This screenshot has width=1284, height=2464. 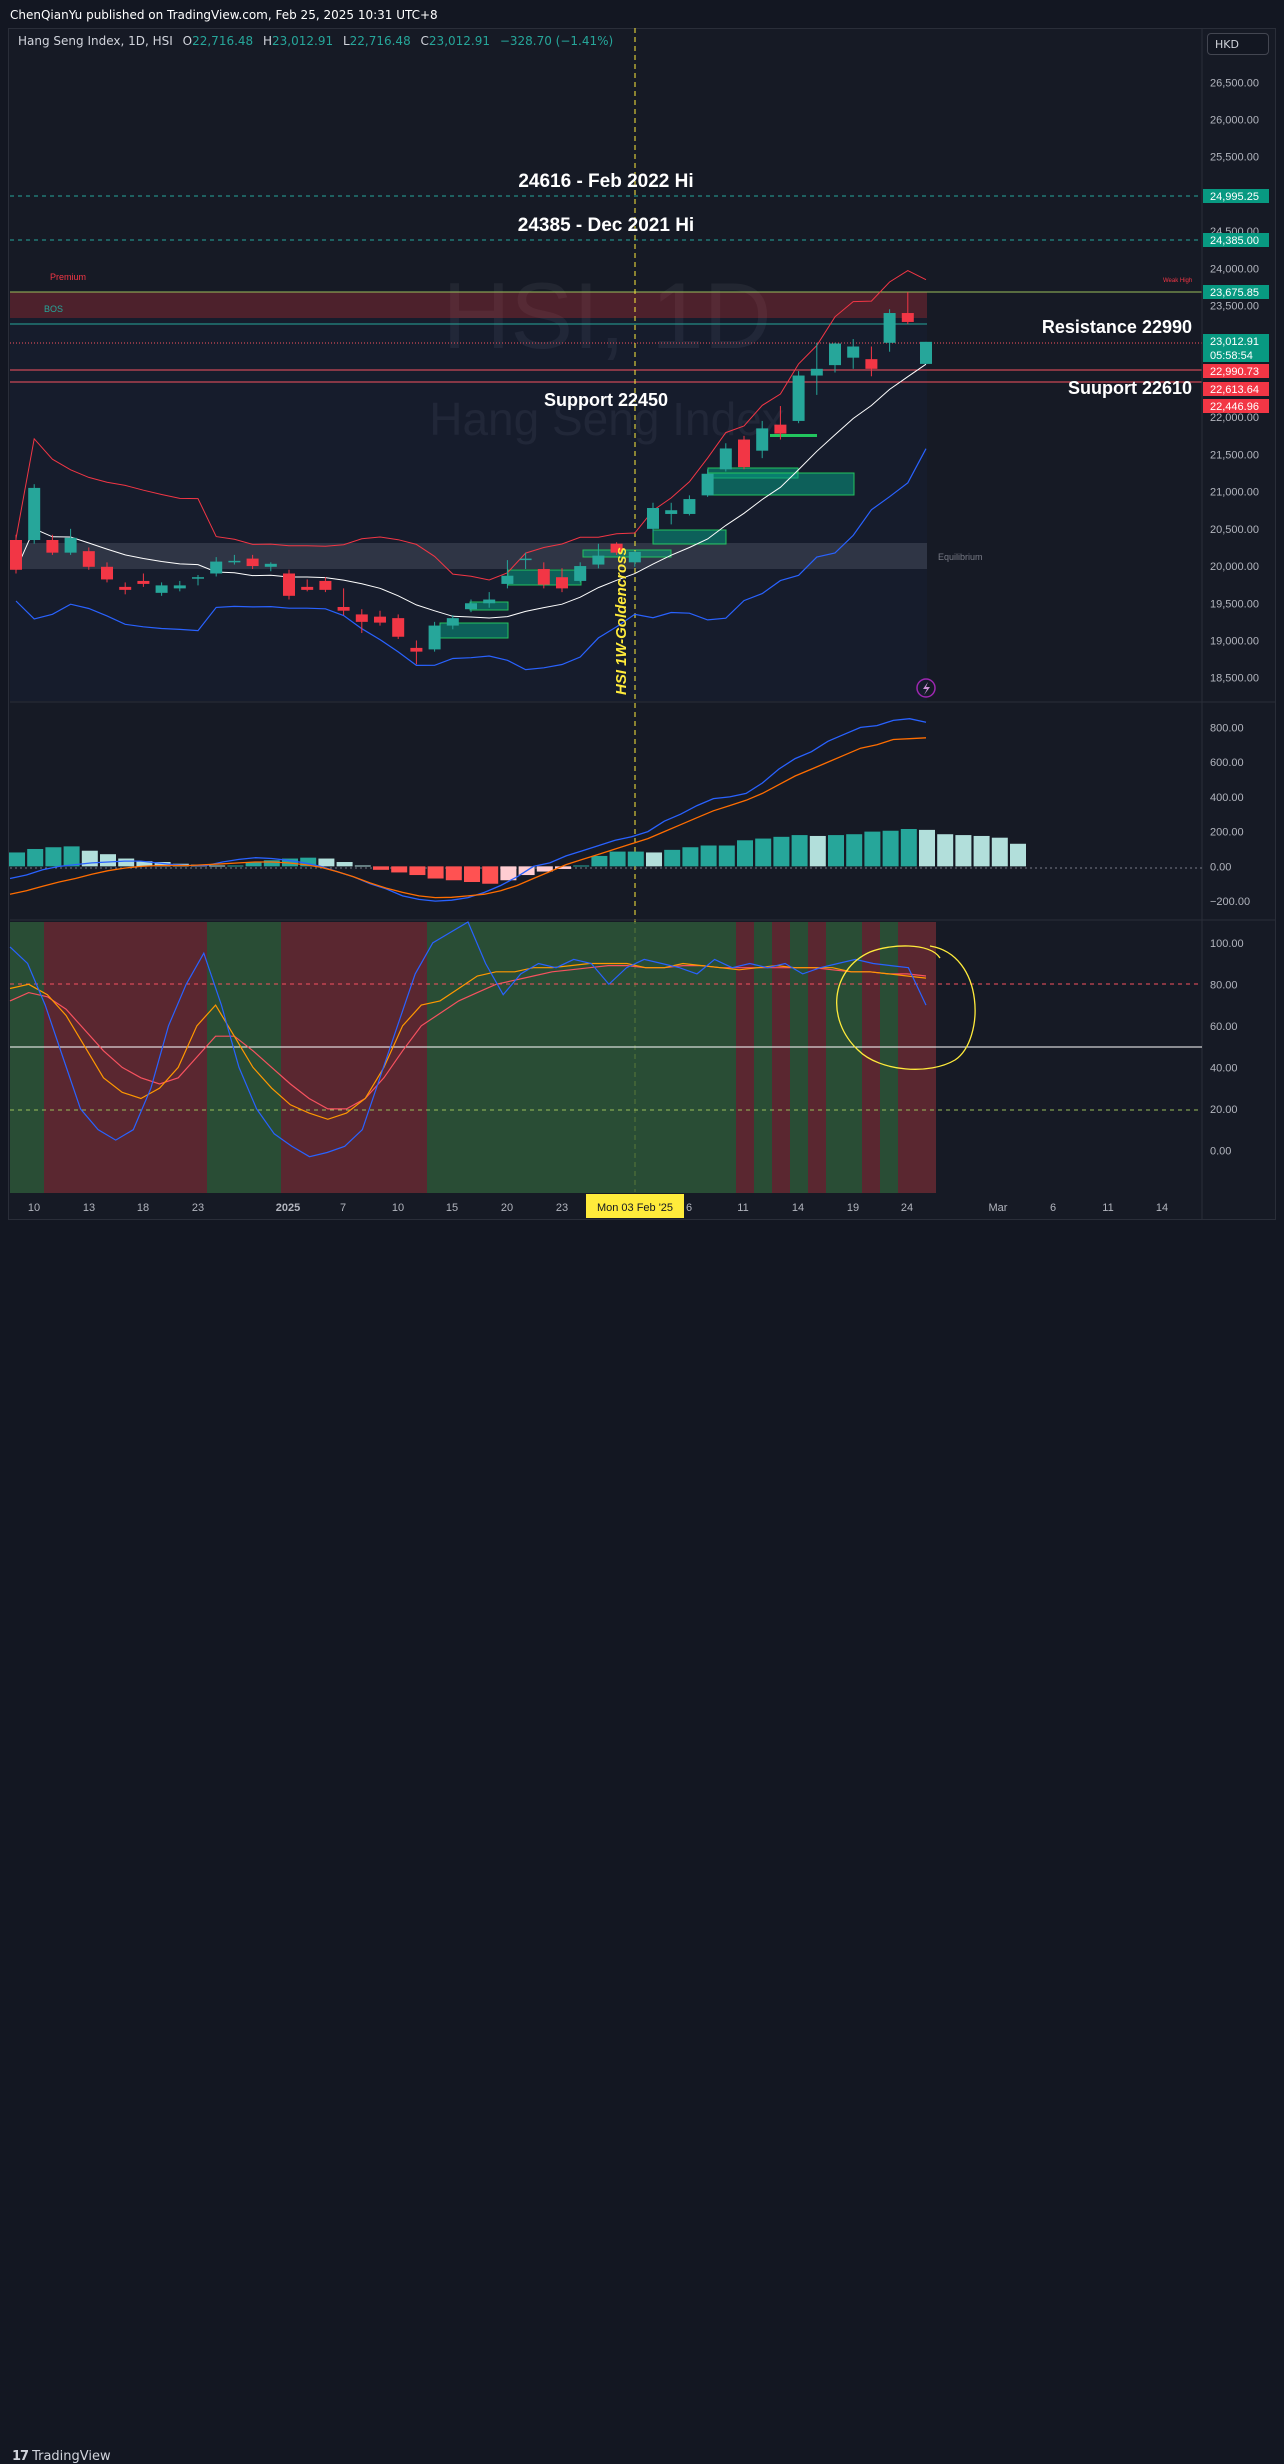 I want to click on symbol-title: Hang Seng Index, 1D, HSI, so click(x=95, y=41).